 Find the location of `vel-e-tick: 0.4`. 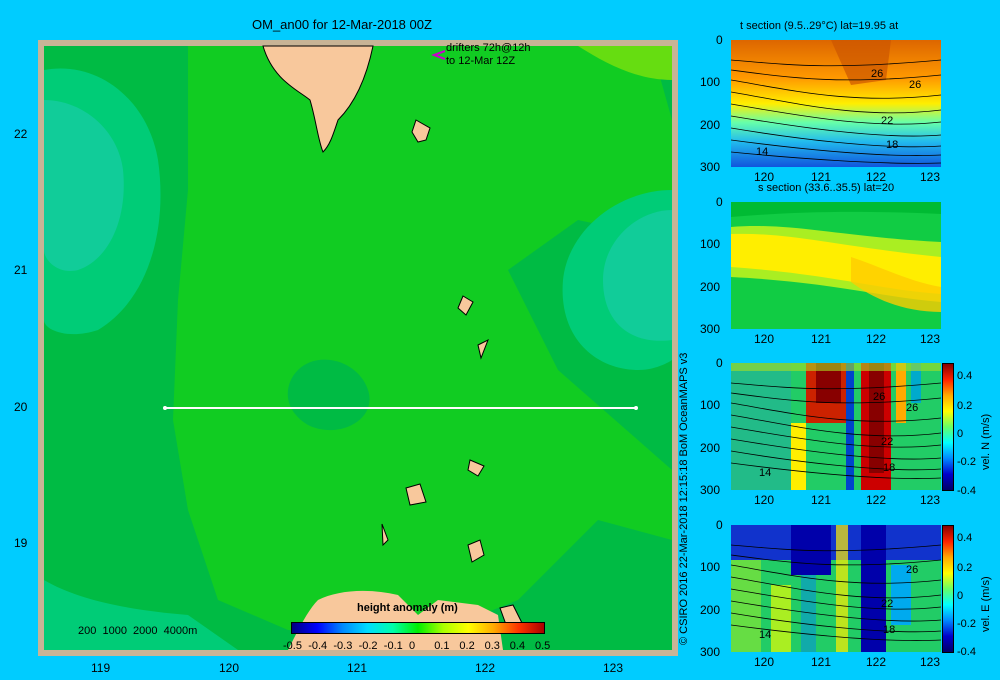

vel-e-tick: 0.4 is located at coordinates (965, 538).